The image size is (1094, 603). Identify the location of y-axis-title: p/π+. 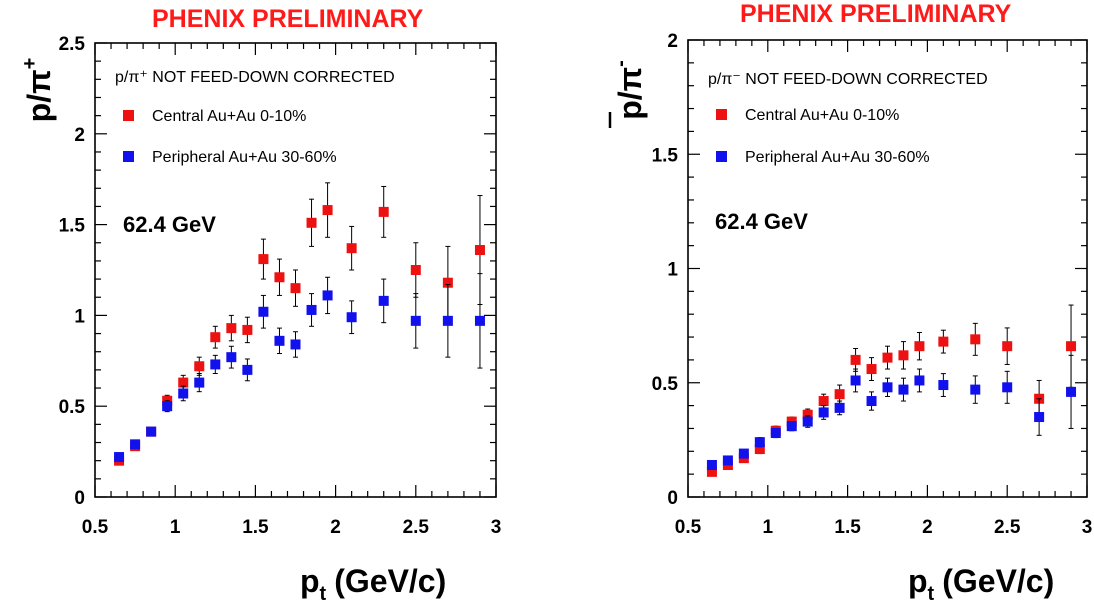
(38, 90).